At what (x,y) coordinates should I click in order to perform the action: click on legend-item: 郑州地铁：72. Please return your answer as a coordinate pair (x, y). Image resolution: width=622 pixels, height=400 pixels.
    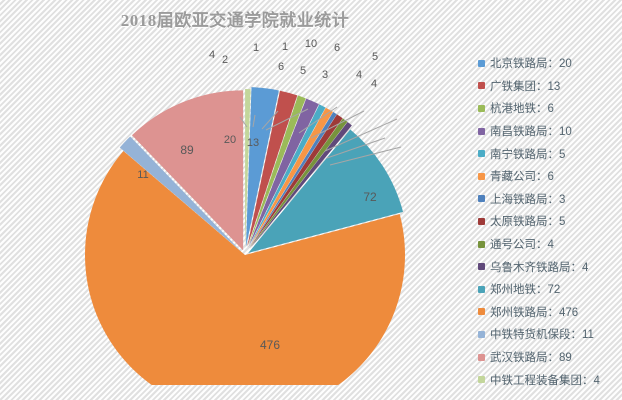
    Looking at the image, I should click on (550, 289).